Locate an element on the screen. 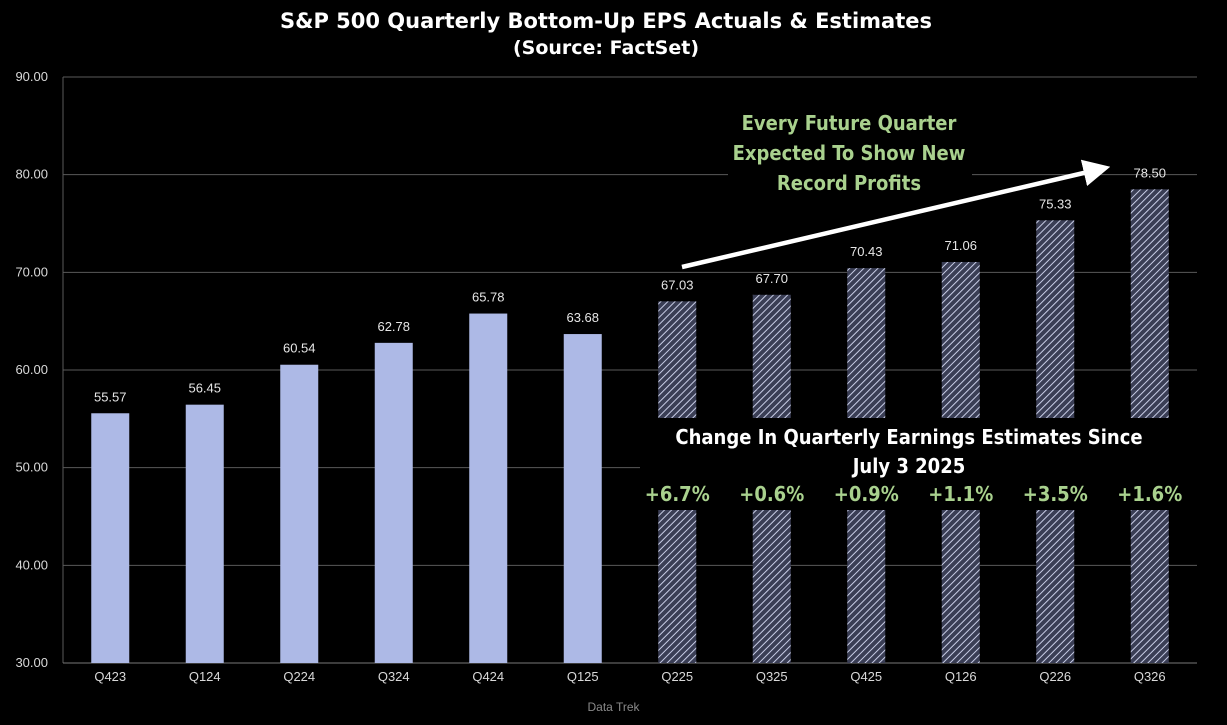 This screenshot has width=1227, height=725. arrow-note-line: Every Future Quarter is located at coordinates (849, 123).